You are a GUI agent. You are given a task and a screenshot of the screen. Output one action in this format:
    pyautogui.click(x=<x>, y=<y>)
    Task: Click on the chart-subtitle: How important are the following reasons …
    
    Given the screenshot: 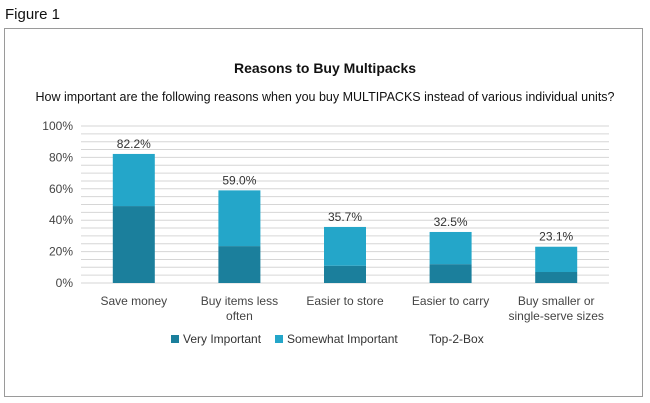 What is the action you would take?
    pyautogui.click(x=325, y=97)
    